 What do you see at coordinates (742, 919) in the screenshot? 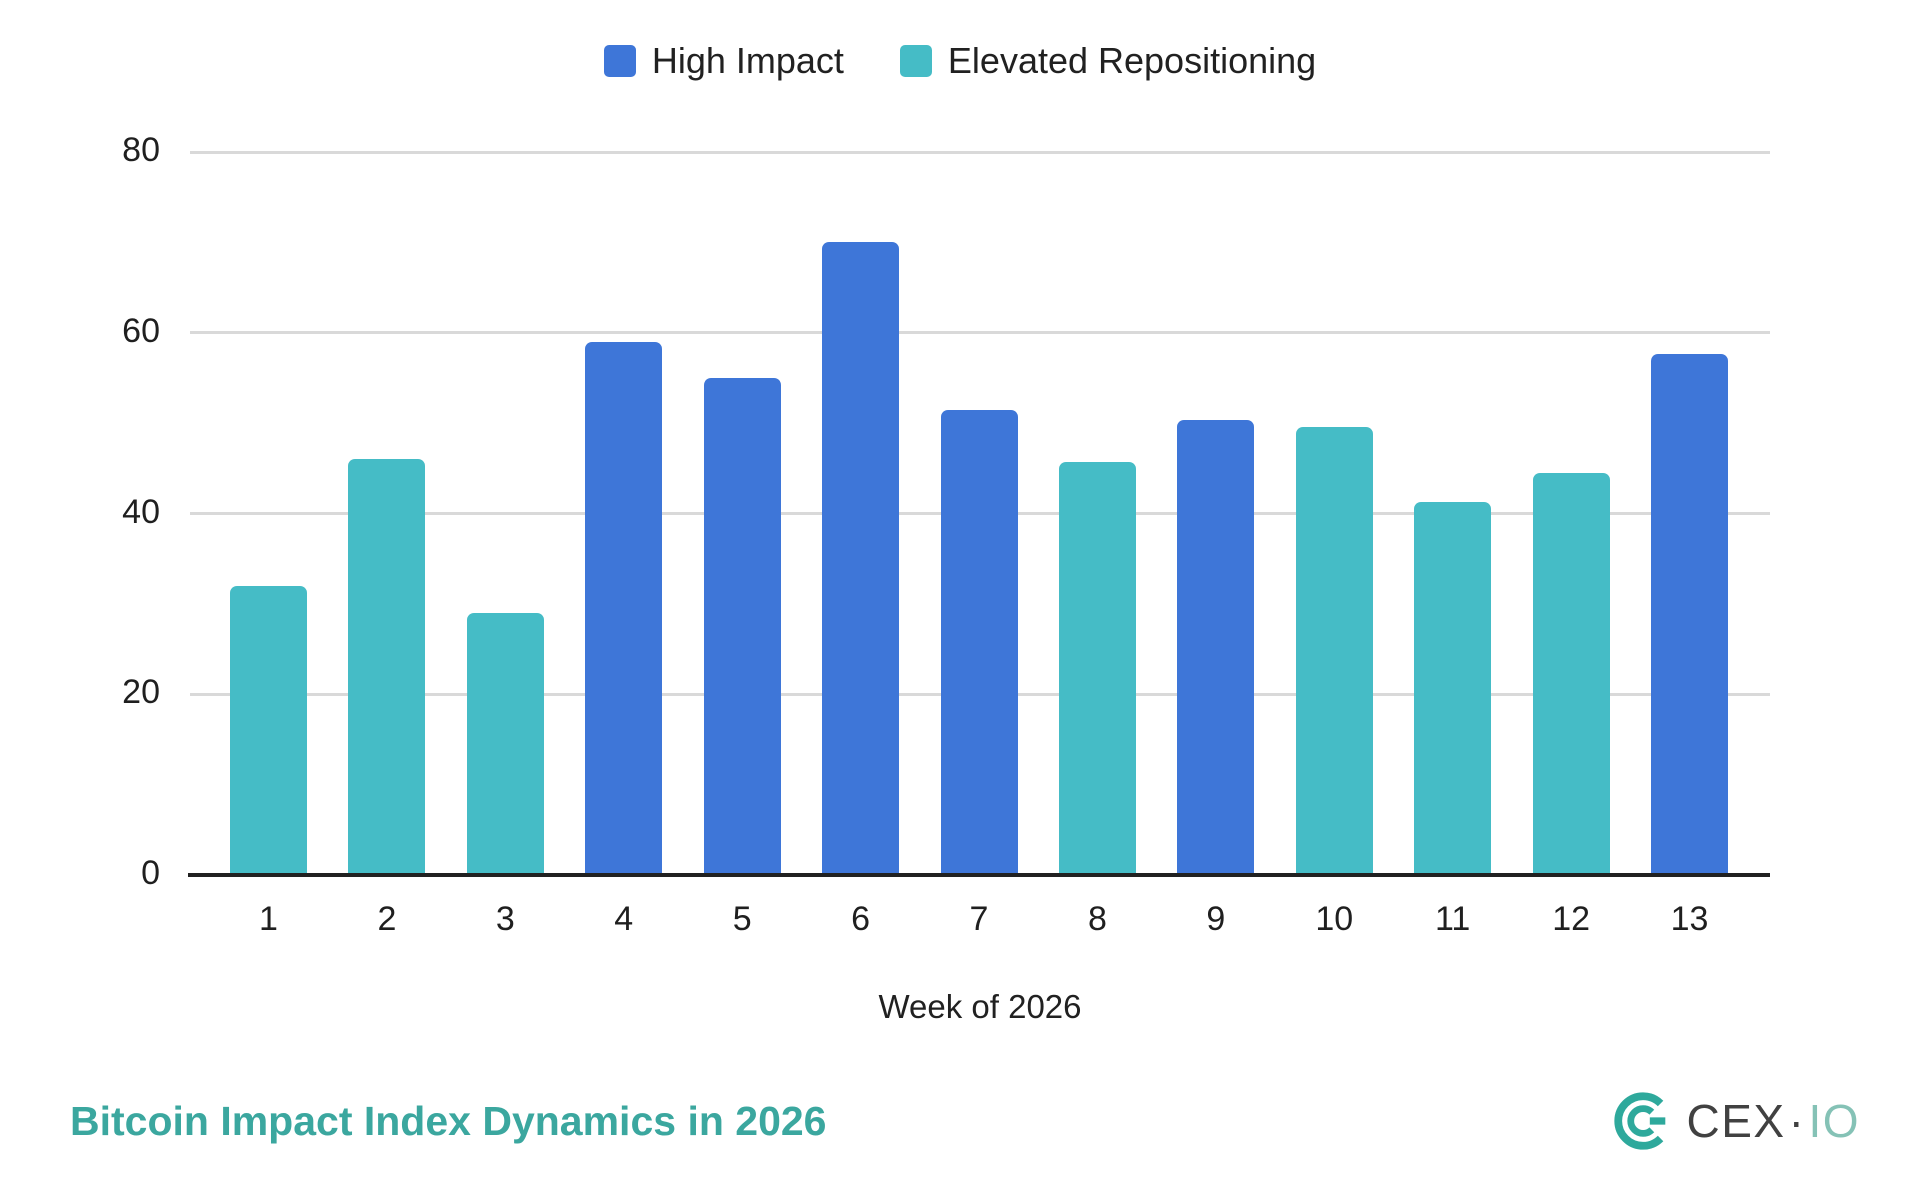
I see `x-axis-label-5: 5` at bounding box center [742, 919].